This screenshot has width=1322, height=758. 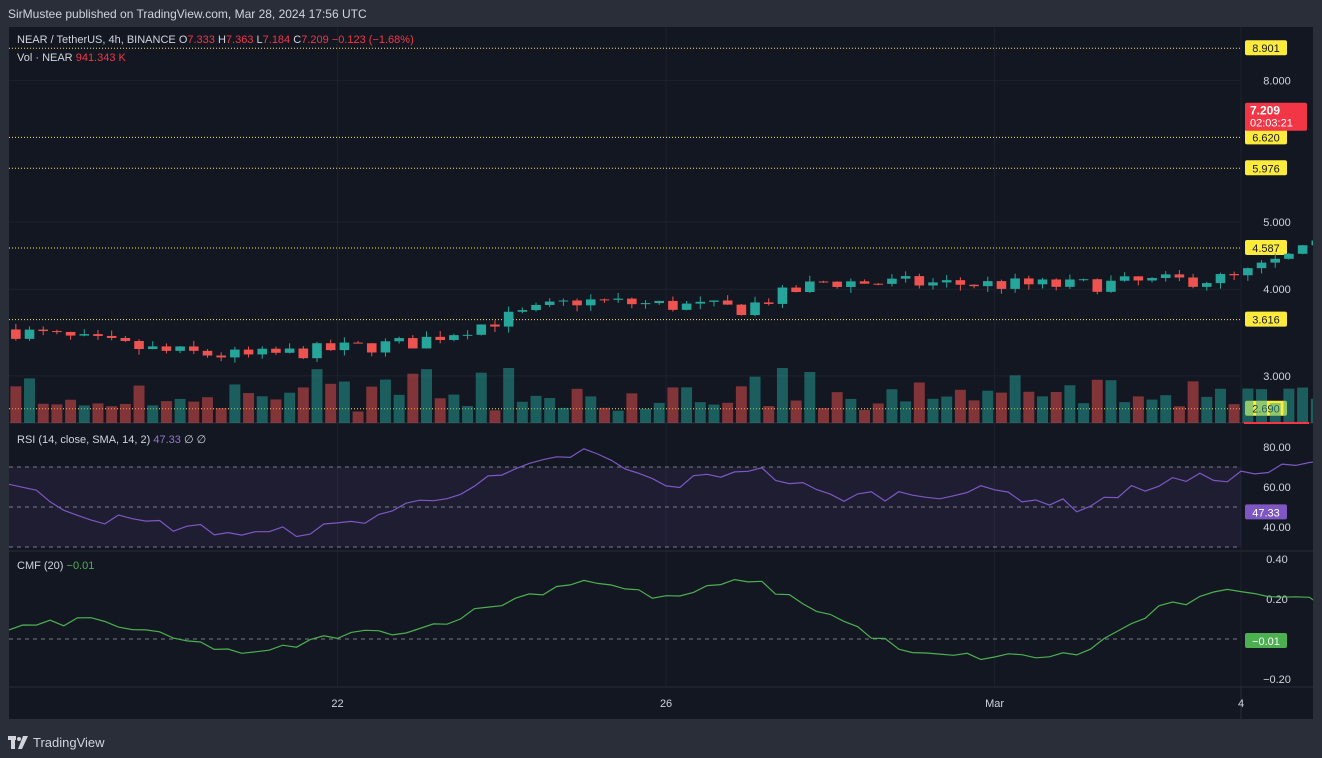 What do you see at coordinates (167, 440) in the screenshot?
I see `rsi-value: 47.33` at bounding box center [167, 440].